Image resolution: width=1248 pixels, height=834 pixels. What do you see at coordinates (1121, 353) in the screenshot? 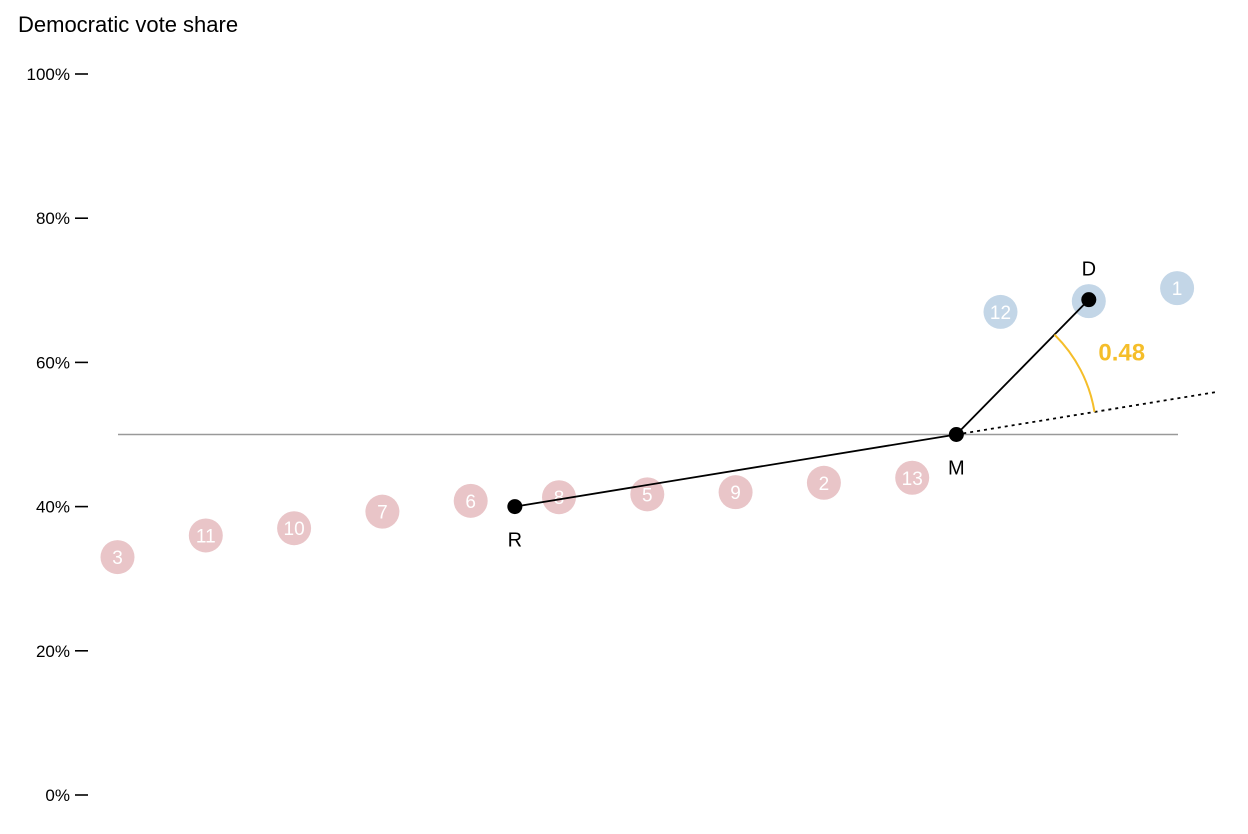
I see `declination-value: 0.48` at bounding box center [1121, 353].